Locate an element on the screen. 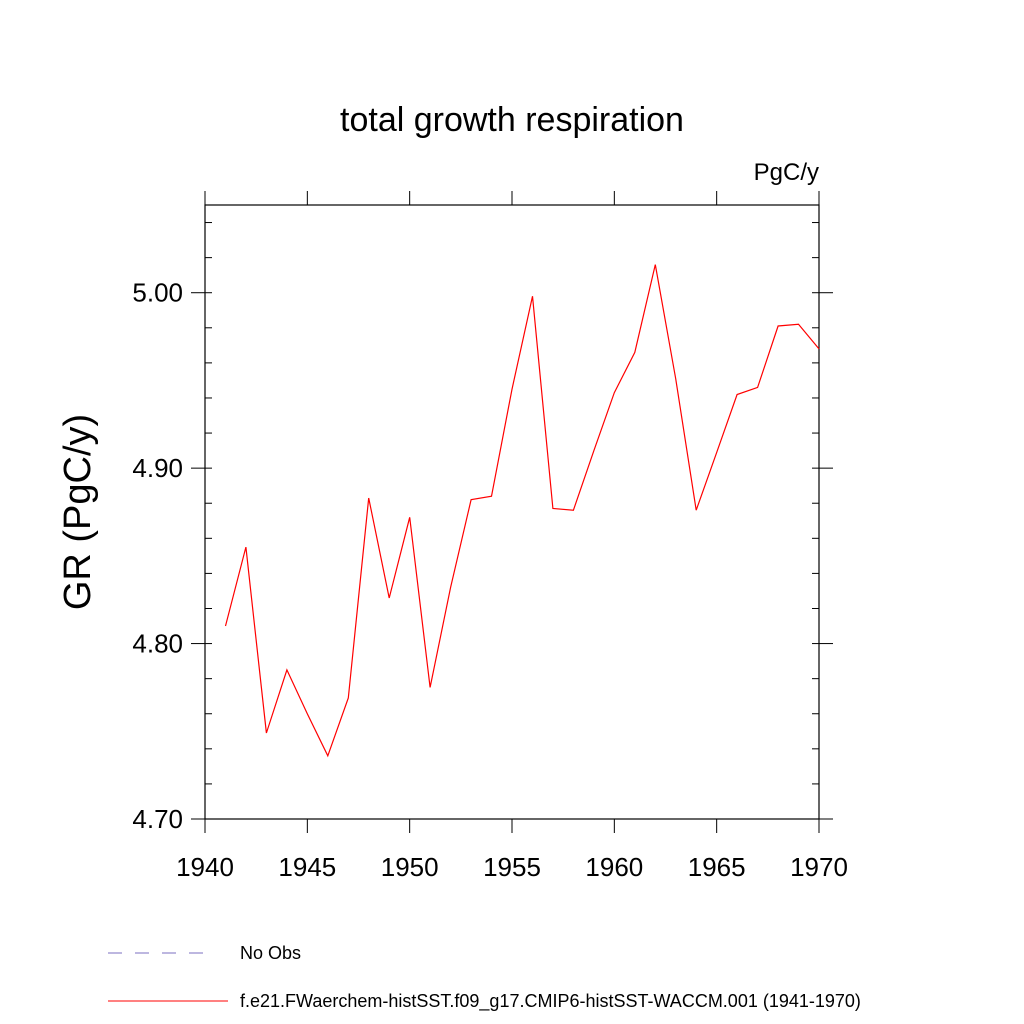  chart-title: total growth respiration is located at coordinates (512, 120).